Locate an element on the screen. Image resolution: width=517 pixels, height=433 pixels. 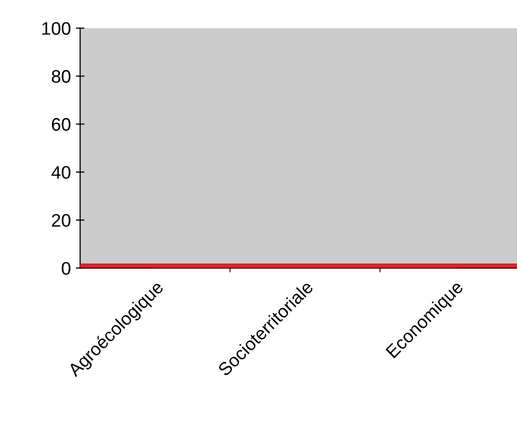
y-tick-label: 0 is located at coordinates (66, 268).